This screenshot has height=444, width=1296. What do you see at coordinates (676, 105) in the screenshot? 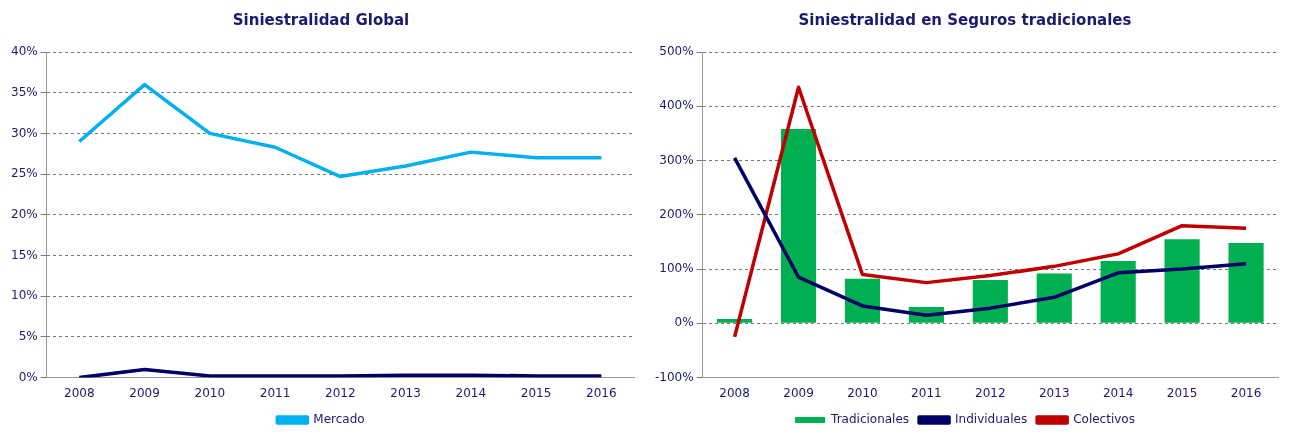
I see `y-tick-label: 400%` at bounding box center [676, 105].